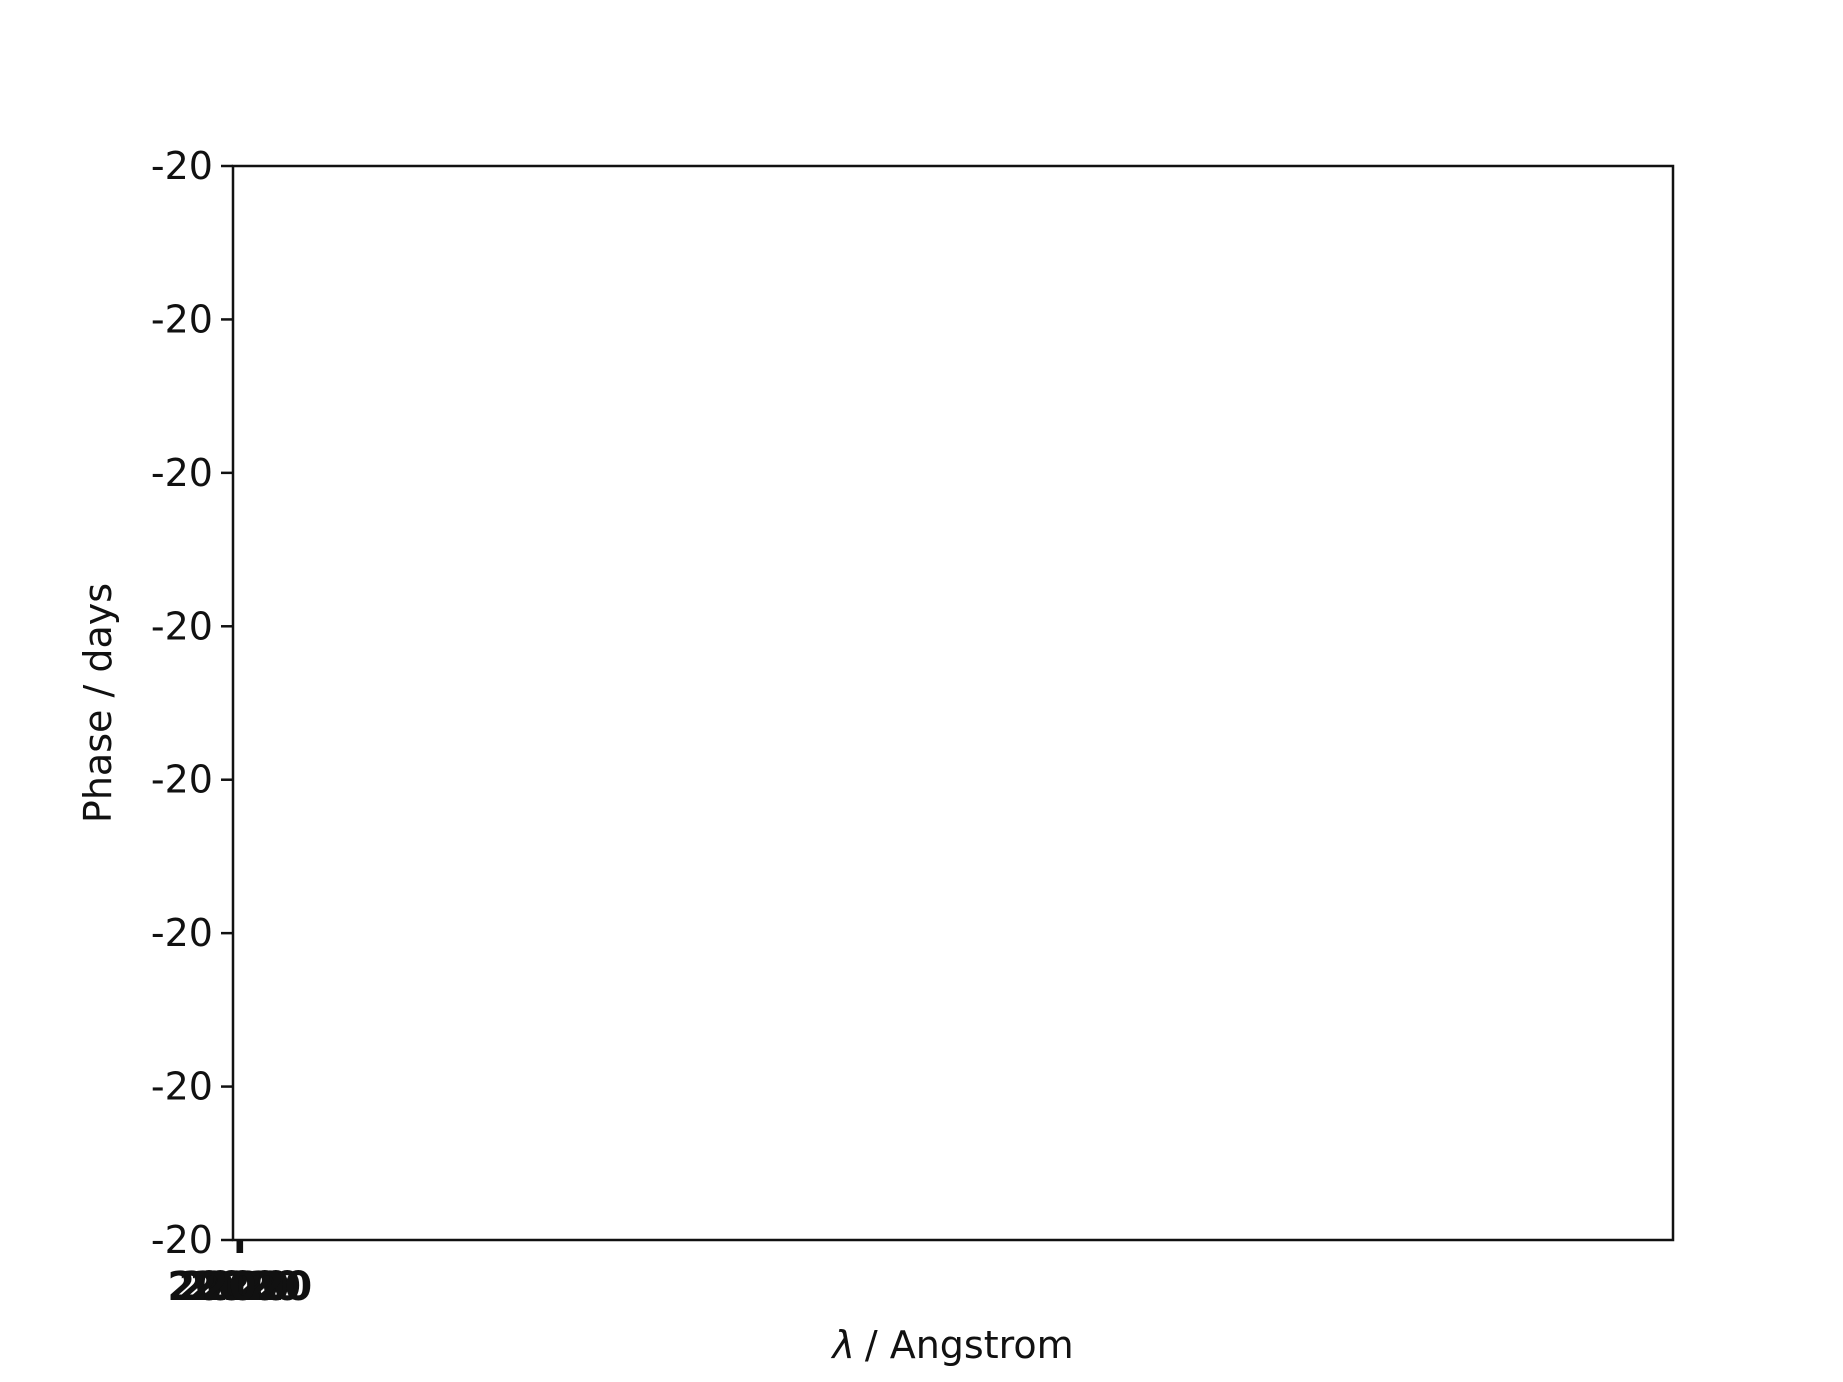 Image resolution: width=1843 pixels, height=1382 pixels. I want to click on x-axis-label-symbol: λ, so click(842, 1345).